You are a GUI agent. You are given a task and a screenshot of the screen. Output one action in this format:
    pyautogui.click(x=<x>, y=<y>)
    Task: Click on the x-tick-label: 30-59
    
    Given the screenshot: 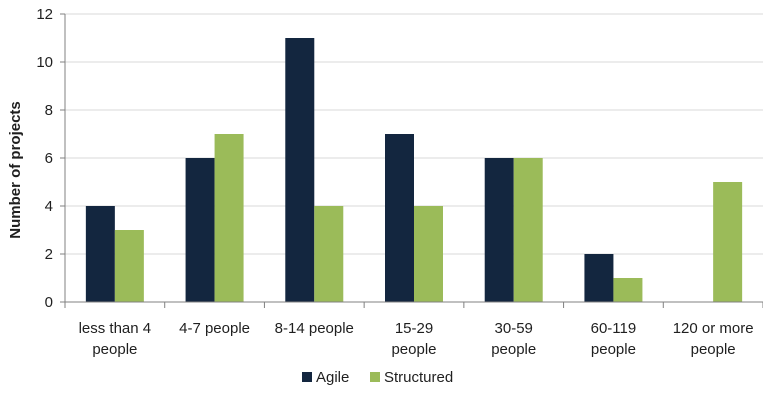 What is the action you would take?
    pyautogui.click(x=514, y=328)
    